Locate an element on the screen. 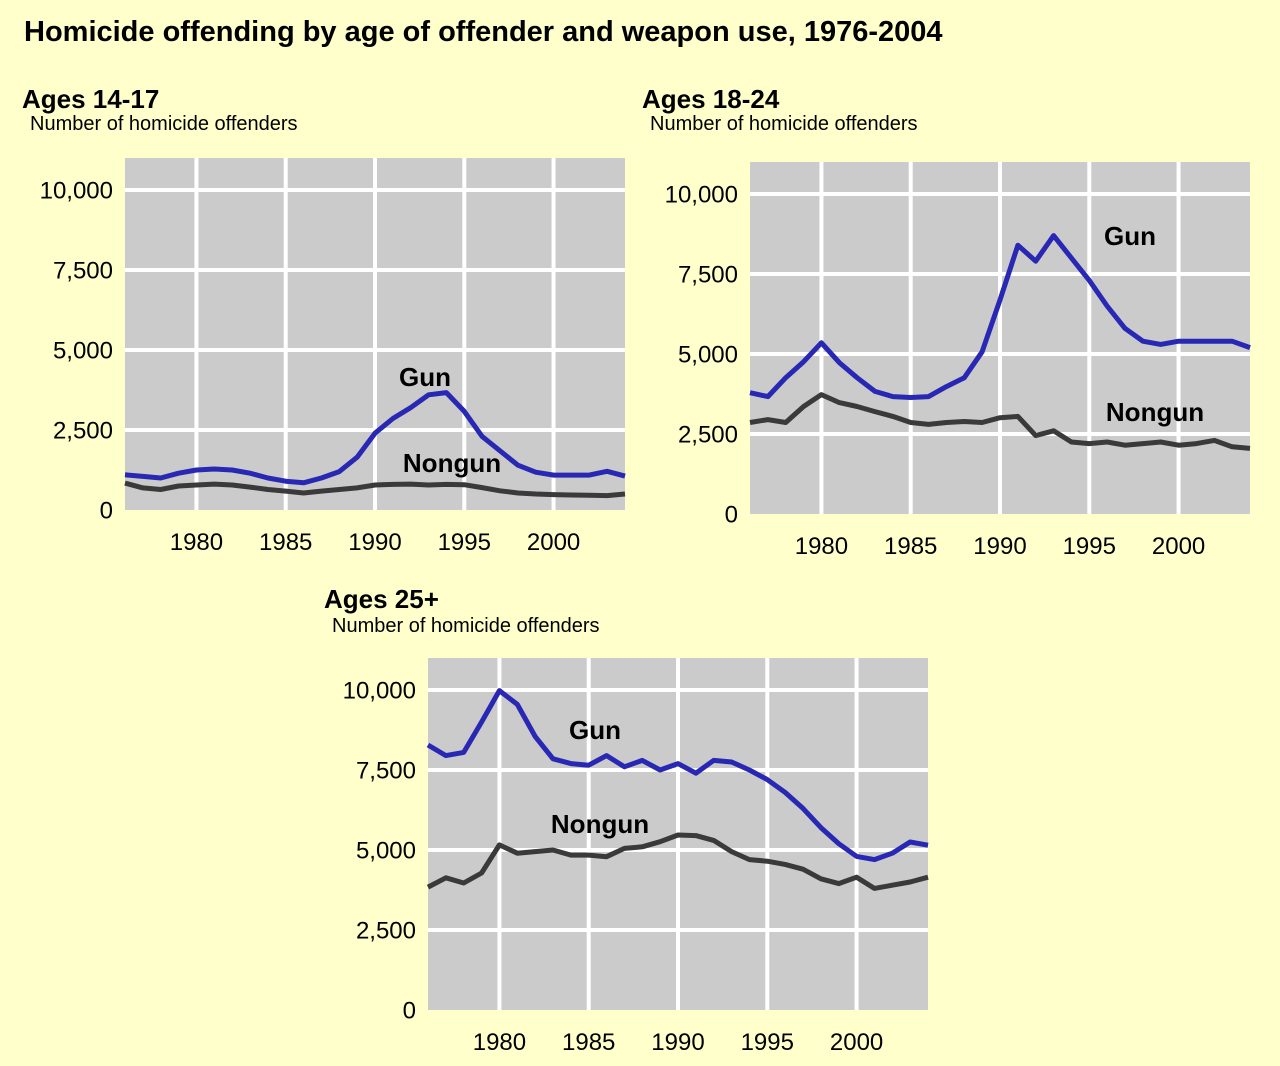  panel-heading-ages-14-17: Ages 14-17 is located at coordinates (91, 99).